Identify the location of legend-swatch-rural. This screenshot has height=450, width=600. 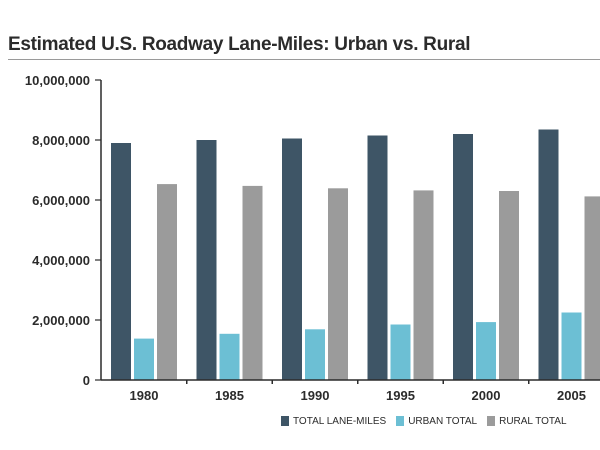
(491, 421).